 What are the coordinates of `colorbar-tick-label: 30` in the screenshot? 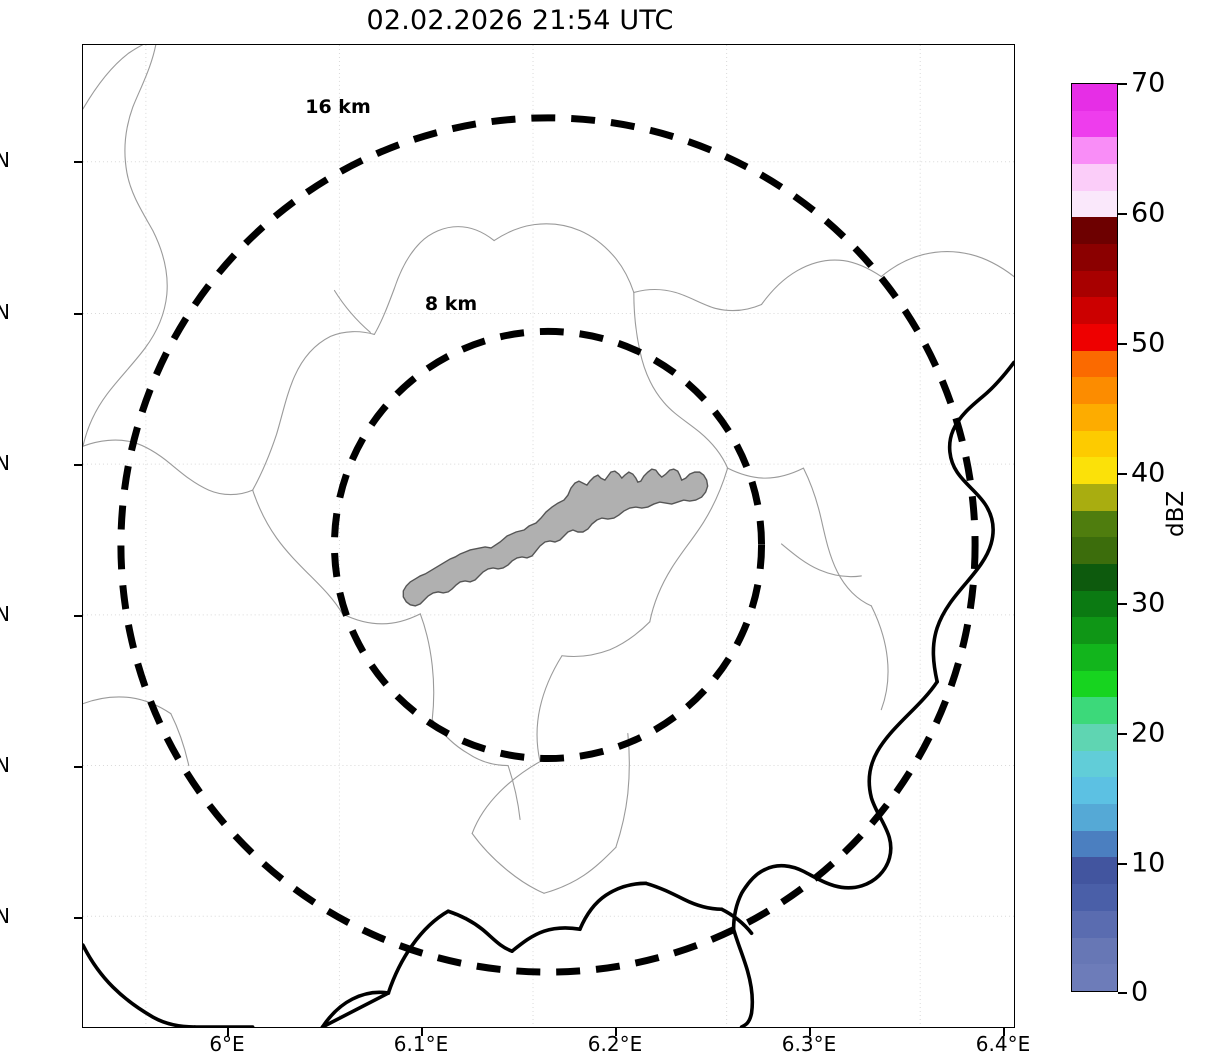 It's located at (1148, 603).